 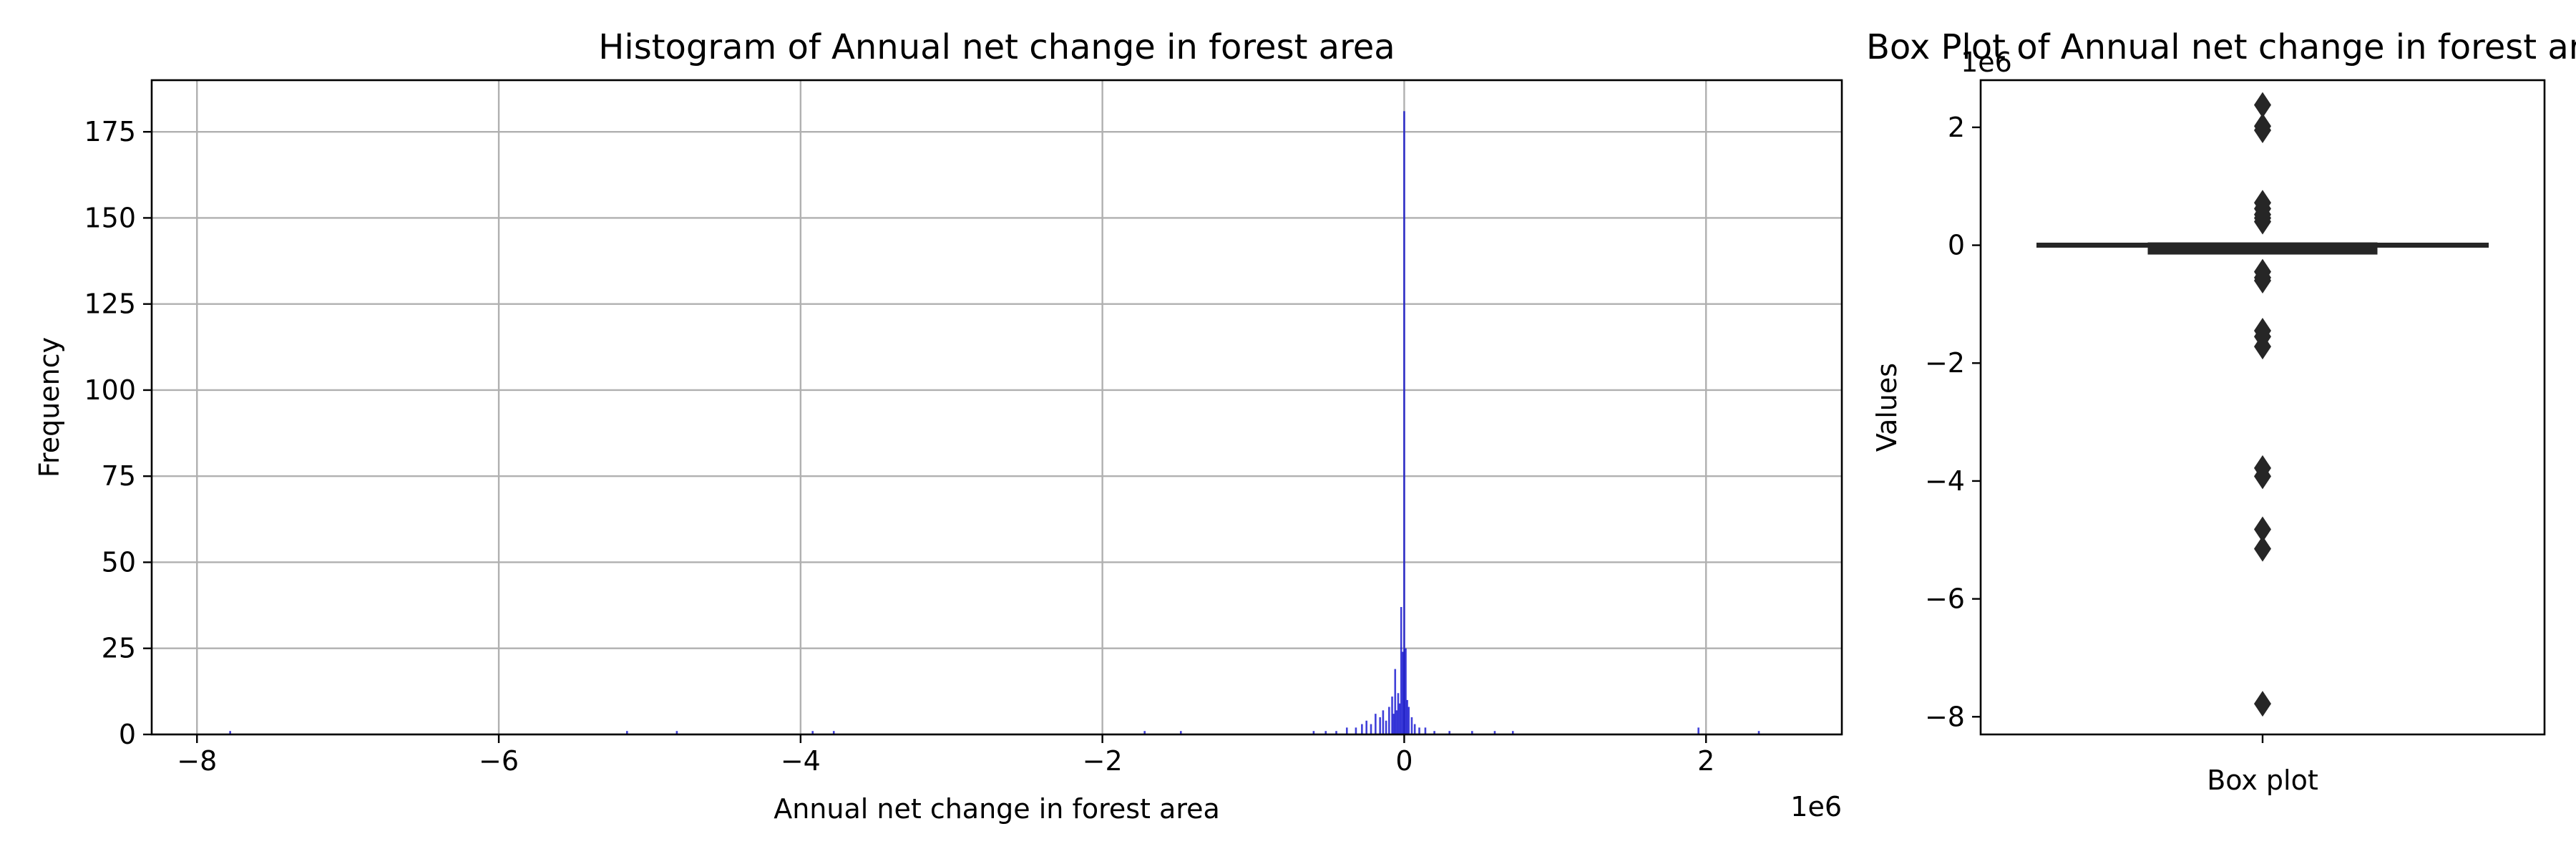 I want to click on histogram-x-offset-label: 1e6, so click(x=1816, y=806).